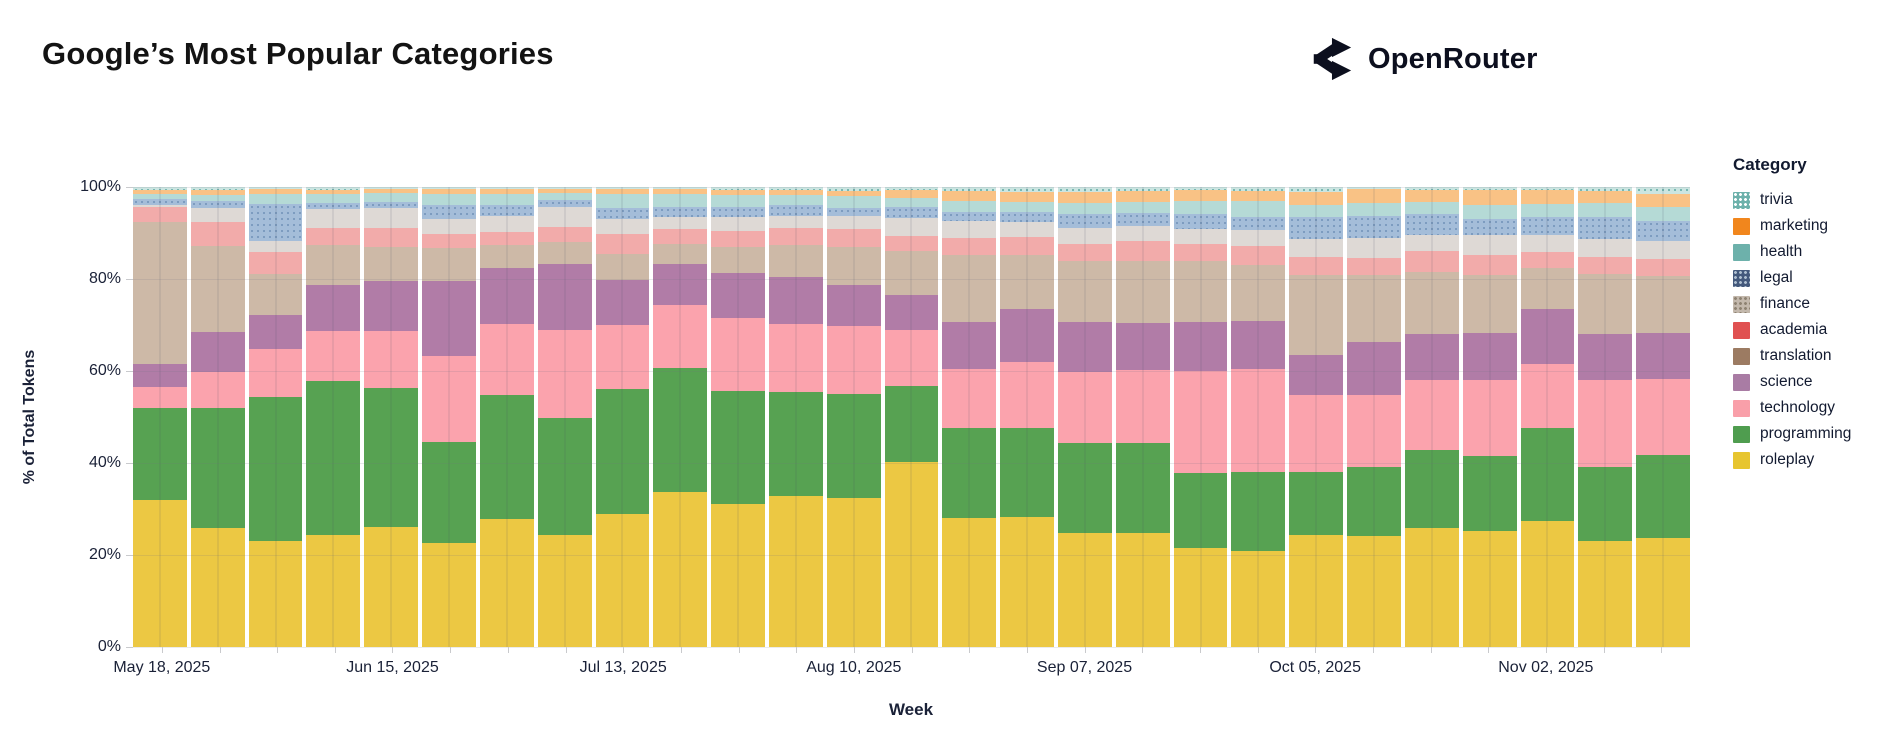 This screenshot has width=1882, height=732. Describe the element at coordinates (1792, 408) in the screenshot. I see `legend-item-technology: technology` at that location.